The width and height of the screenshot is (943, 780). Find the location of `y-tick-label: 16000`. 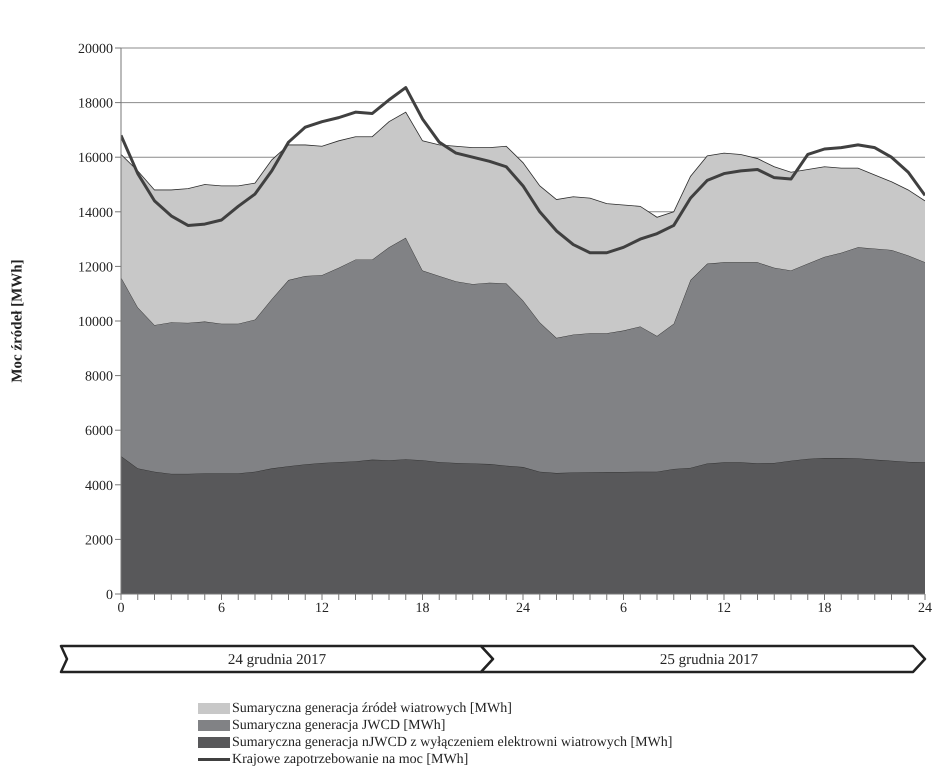

y-tick-label: 16000 is located at coordinates (95, 158).